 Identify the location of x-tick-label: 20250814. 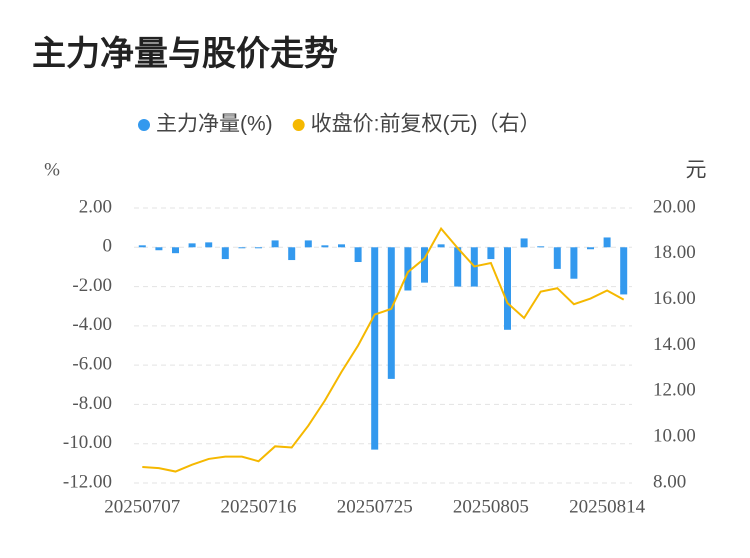
(607, 506).